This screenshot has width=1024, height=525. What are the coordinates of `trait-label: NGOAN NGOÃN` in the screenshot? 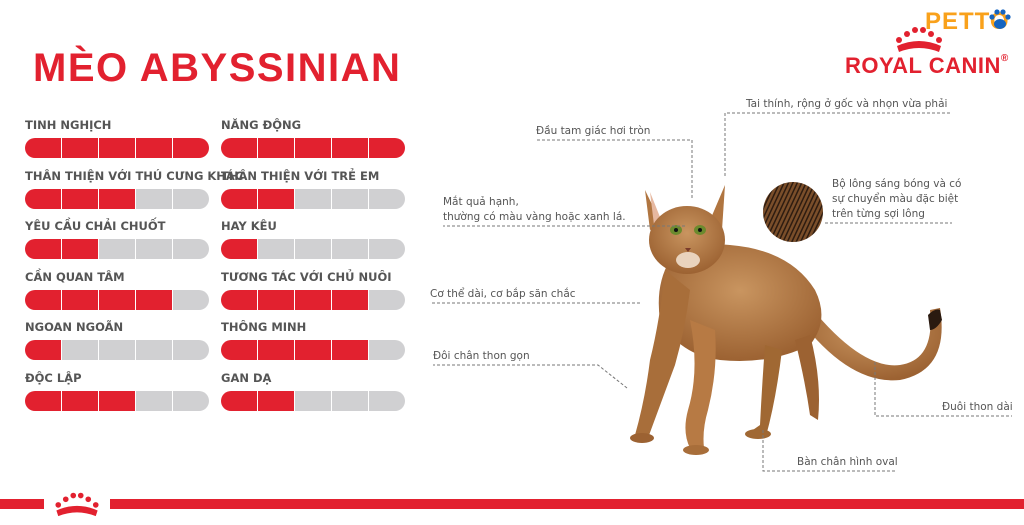 It's located at (74, 327).